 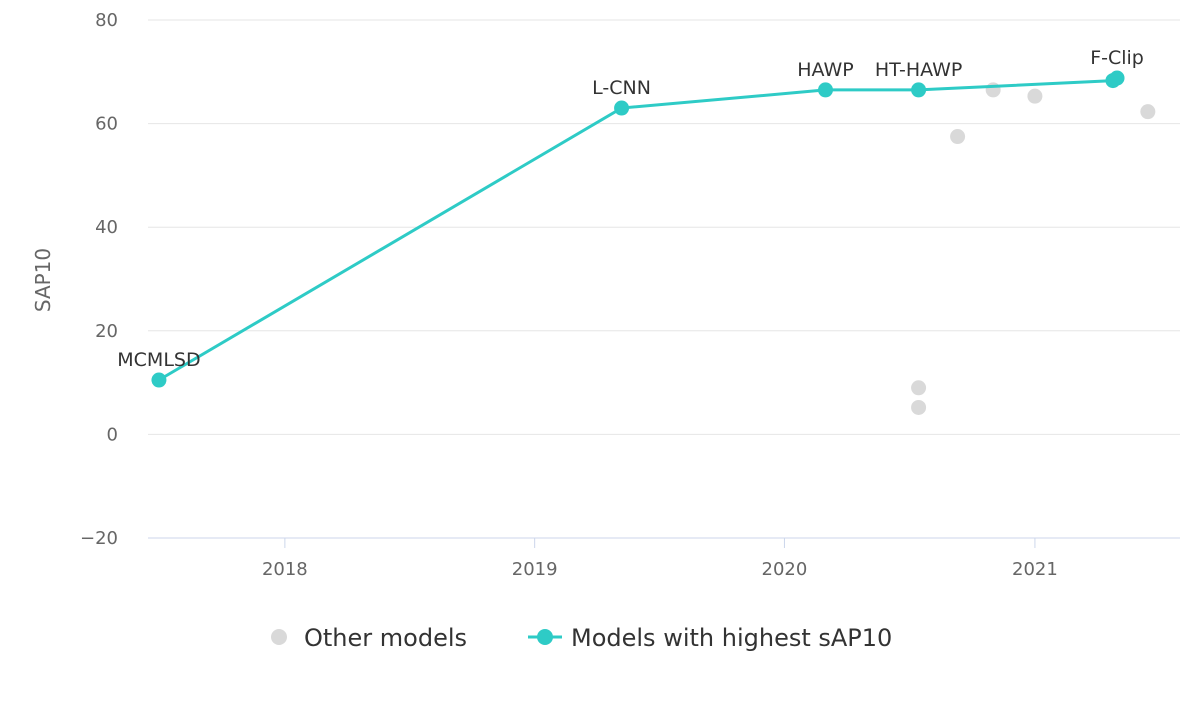 What do you see at coordinates (279, 637) in the screenshot?
I see `legend-other-marker` at bounding box center [279, 637].